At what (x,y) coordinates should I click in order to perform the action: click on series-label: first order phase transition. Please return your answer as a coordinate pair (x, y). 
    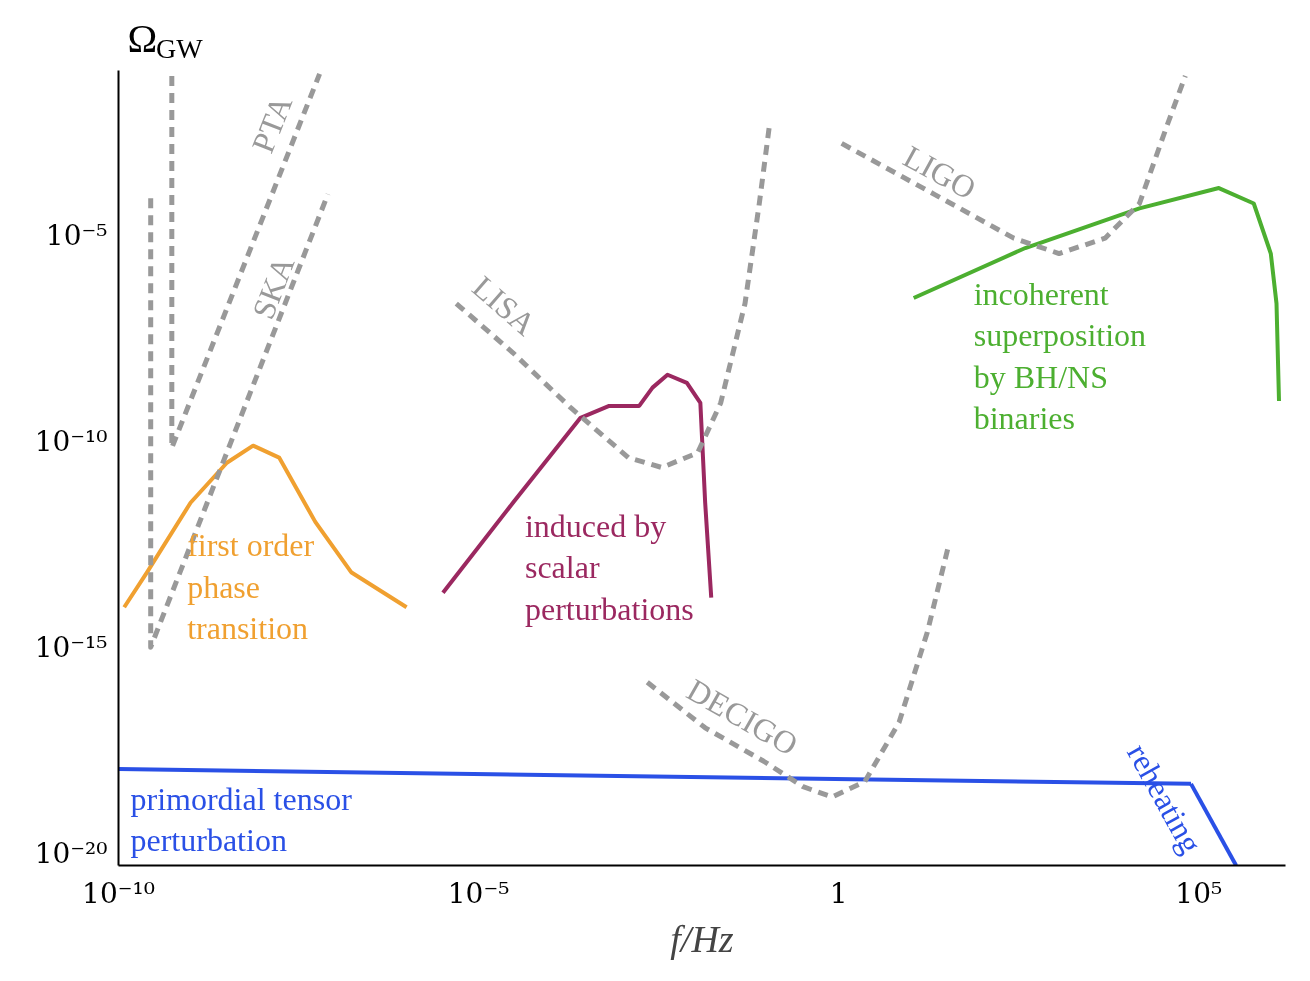
    Looking at the image, I should click on (251, 587).